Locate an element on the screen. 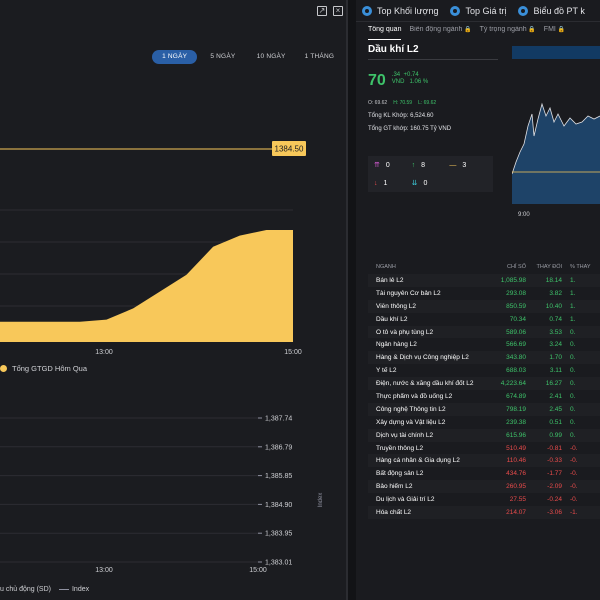  index-cell: 566.69 is located at coordinates (516, 345).